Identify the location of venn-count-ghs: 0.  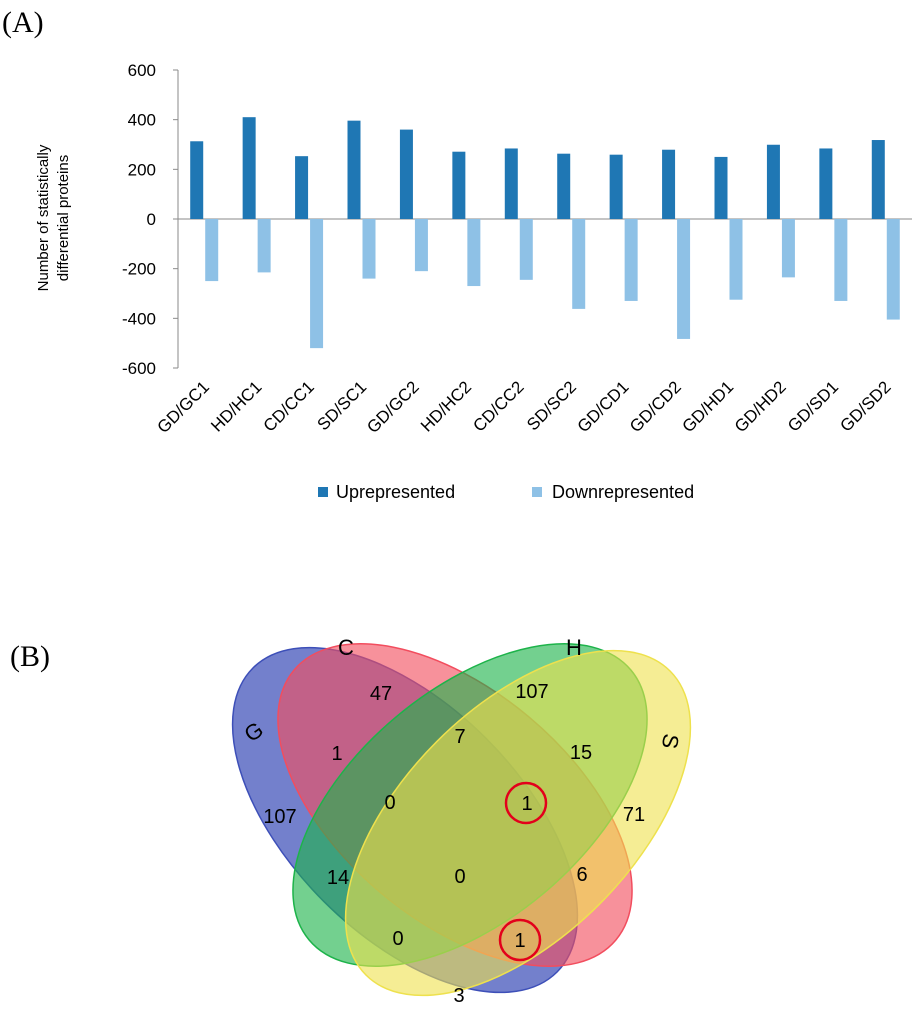
(397, 939).